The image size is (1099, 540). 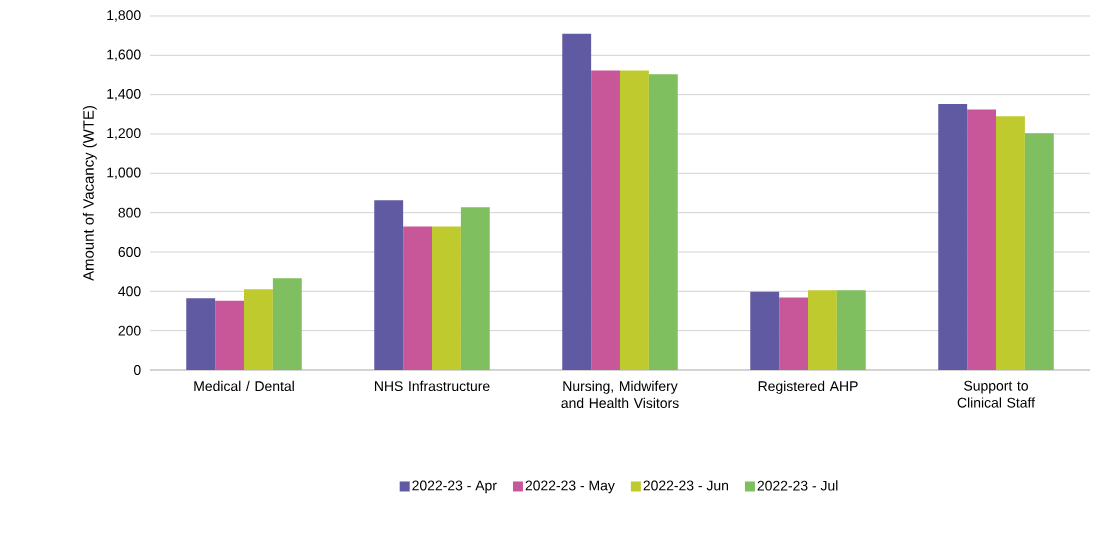 I want to click on y-tick-label: 1,000, so click(x=124, y=173).